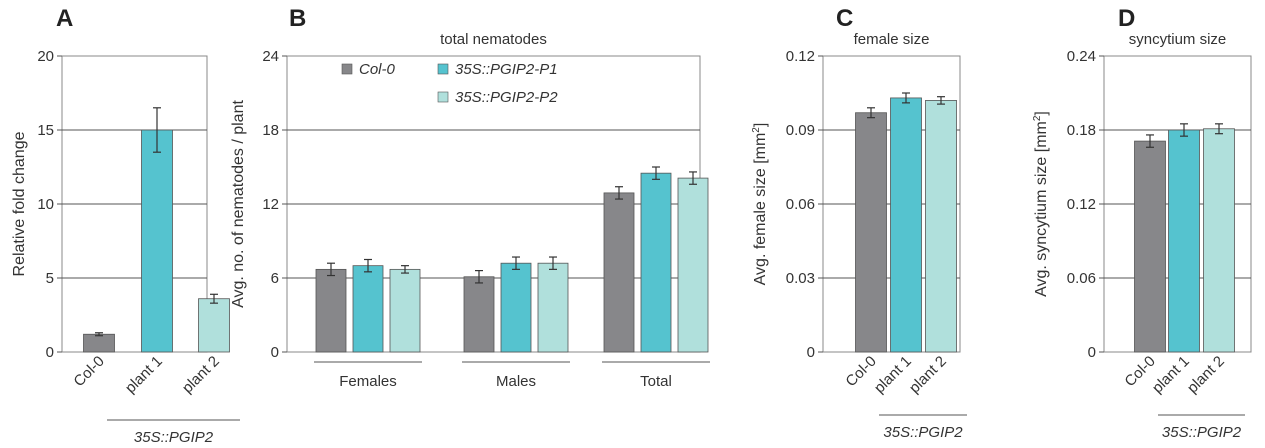 This screenshot has height=448, width=1265. What do you see at coordinates (270, 56) in the screenshot?
I see `y-tick-label: 24` at bounding box center [270, 56].